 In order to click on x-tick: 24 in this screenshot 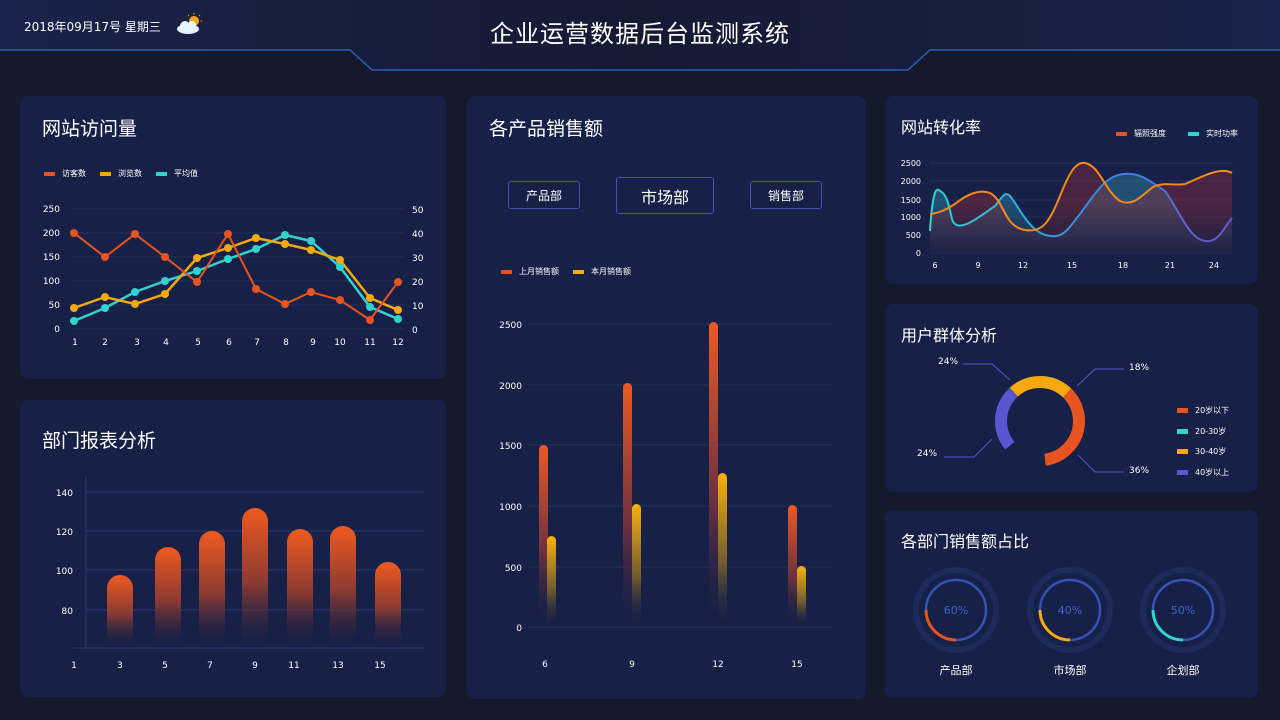, I will do `click(1214, 265)`.